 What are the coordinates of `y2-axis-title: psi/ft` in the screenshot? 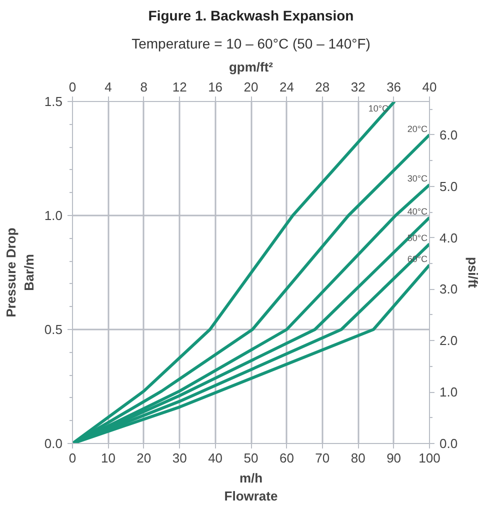 It's located at (473, 272).